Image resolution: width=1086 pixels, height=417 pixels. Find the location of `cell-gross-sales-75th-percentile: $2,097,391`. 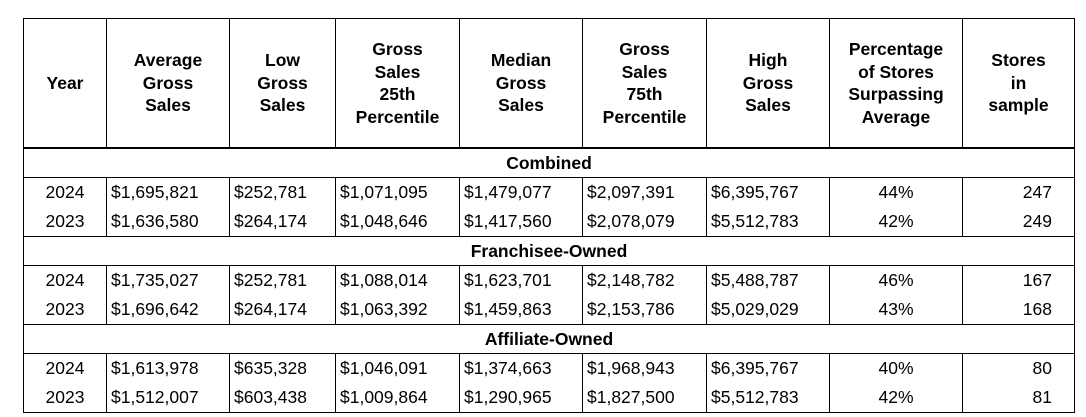

cell-gross-sales-75th-percentile: $2,097,391 is located at coordinates (644, 192).